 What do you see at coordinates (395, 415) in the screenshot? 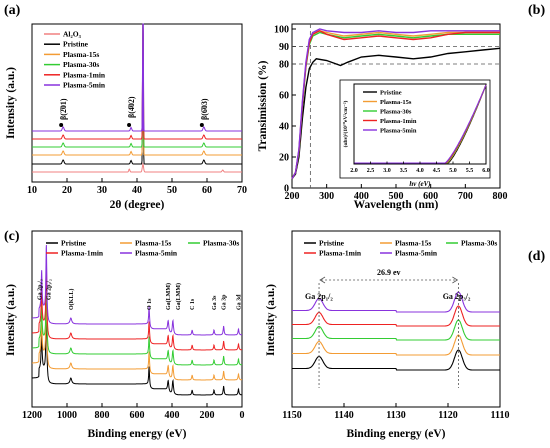
I see `x-tick-label: 1130` at bounding box center [395, 415].